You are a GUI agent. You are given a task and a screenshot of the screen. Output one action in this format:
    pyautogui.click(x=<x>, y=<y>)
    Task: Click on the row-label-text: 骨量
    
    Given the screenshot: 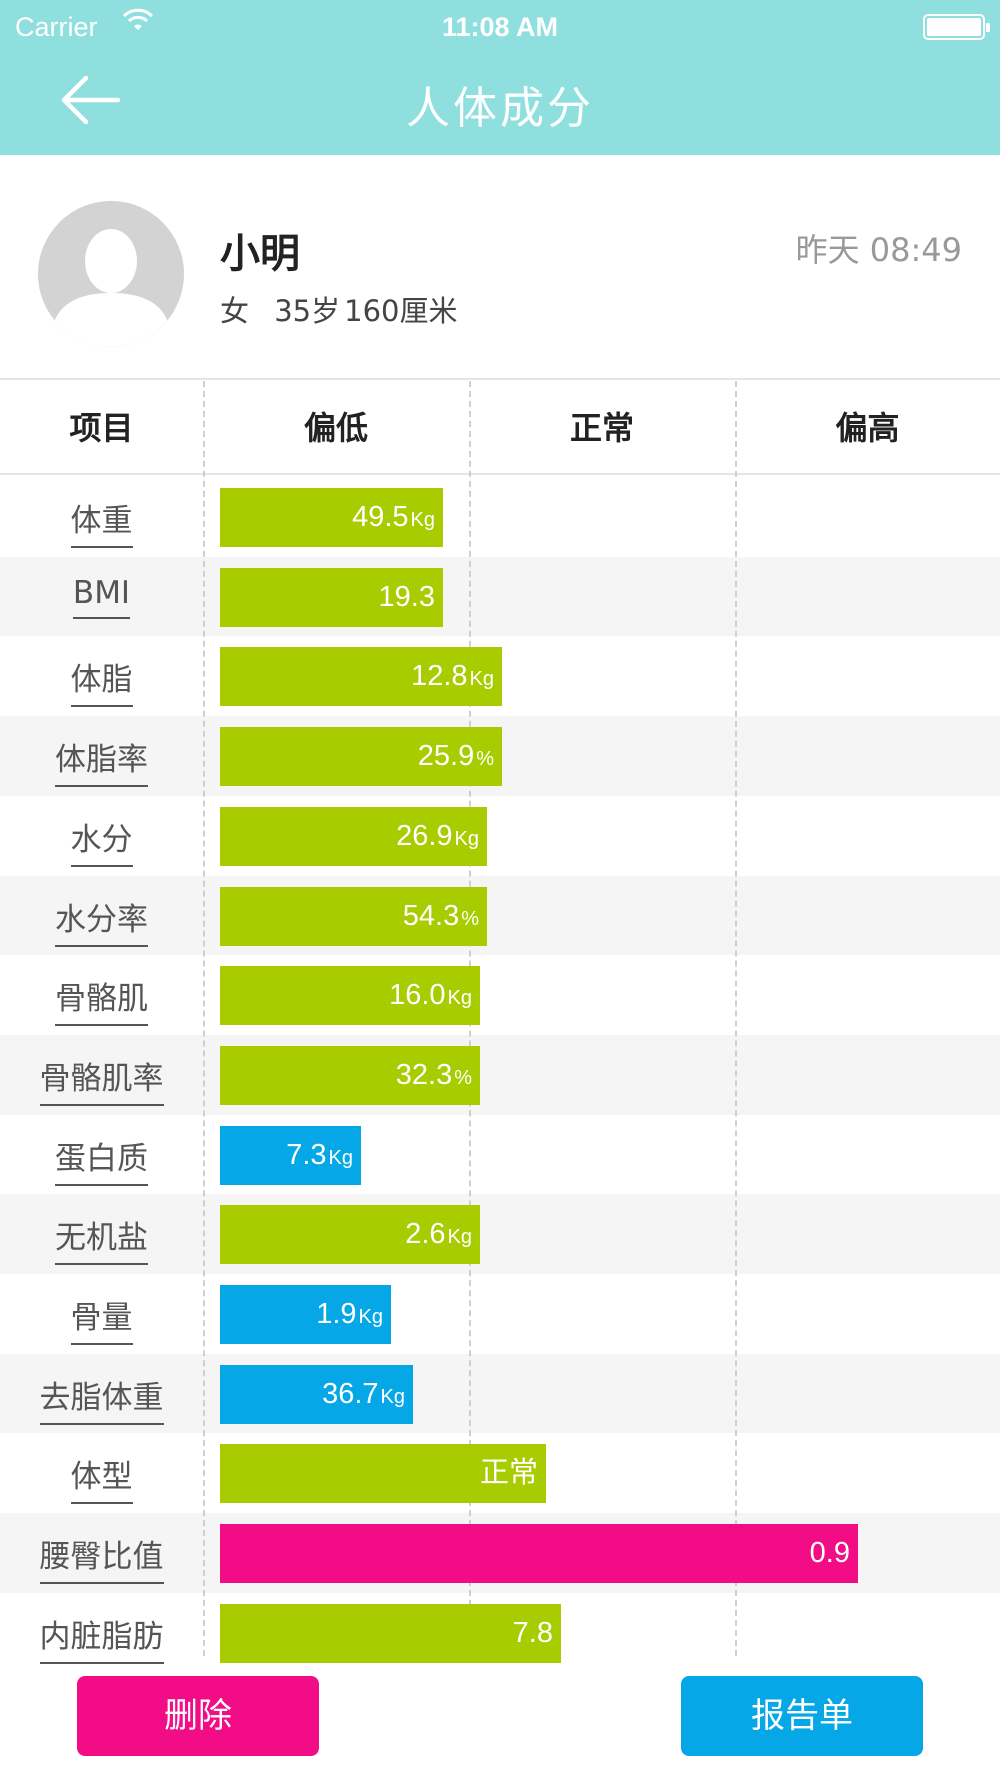 What is the action you would take?
    pyautogui.click(x=101, y=1318)
    